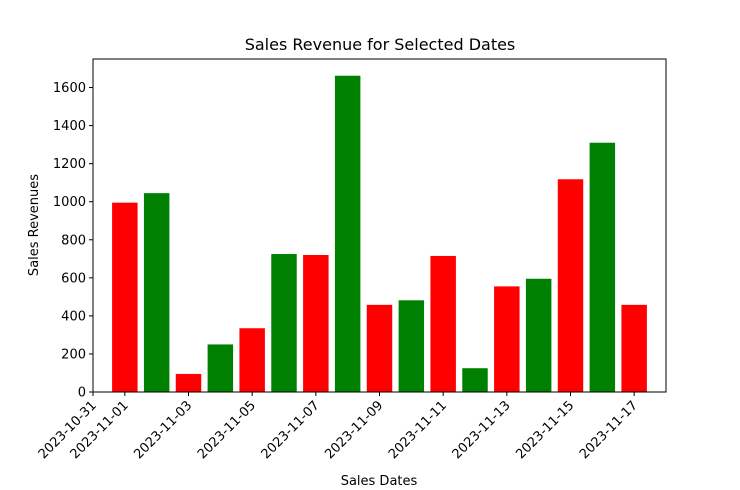  Describe the element at coordinates (545, 430) in the screenshot. I see `x-tick-label: 2023-11-15` at that location.